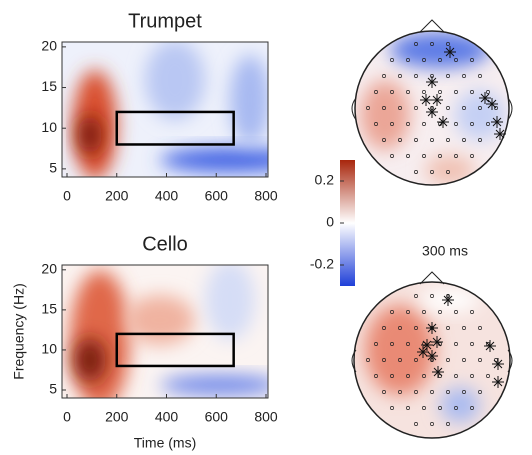  I want to click on x-tick-label: 800, so click(266, 196).